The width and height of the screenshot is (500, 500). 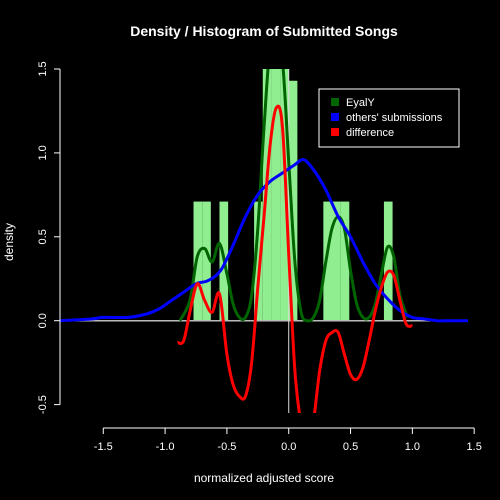 What do you see at coordinates (394, 118) in the screenshot?
I see `legend-label-1: others' submissions` at bounding box center [394, 118].